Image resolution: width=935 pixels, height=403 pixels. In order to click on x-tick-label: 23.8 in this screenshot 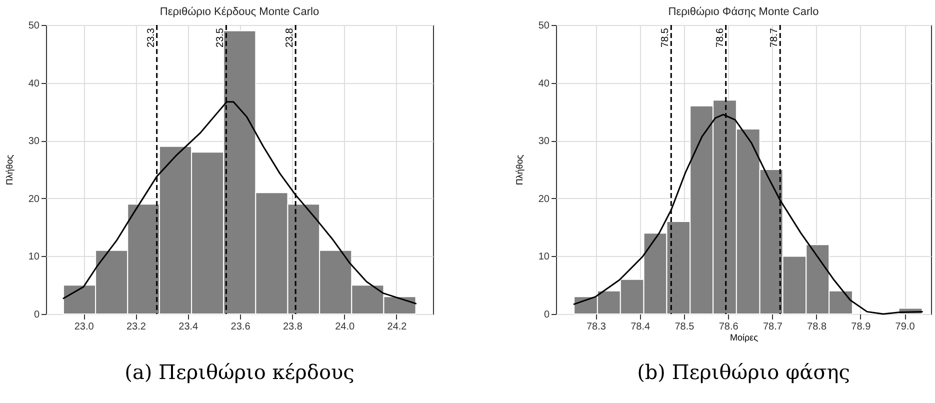, I will do `click(292, 327)`.